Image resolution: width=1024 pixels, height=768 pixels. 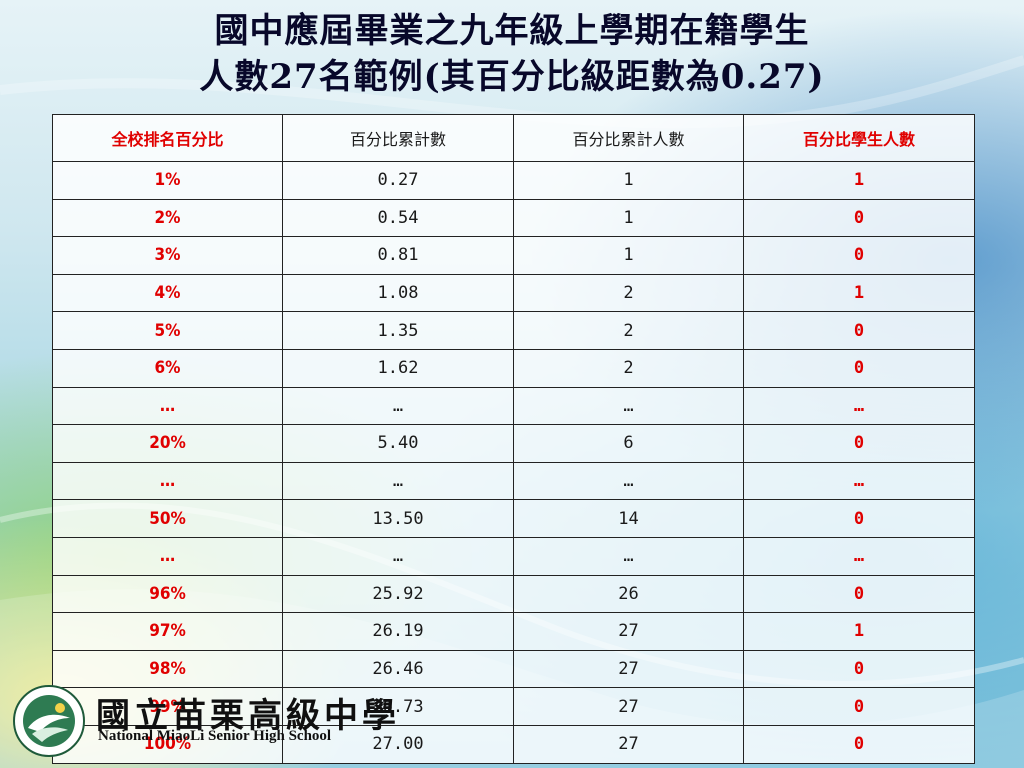 I want to click on school-name-english: National MiaoLi Senior High School, so click(x=215, y=736).